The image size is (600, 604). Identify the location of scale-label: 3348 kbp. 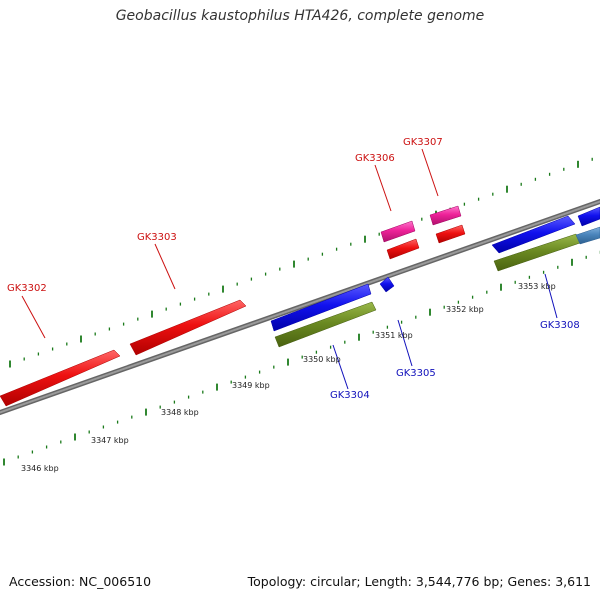
(180, 412).